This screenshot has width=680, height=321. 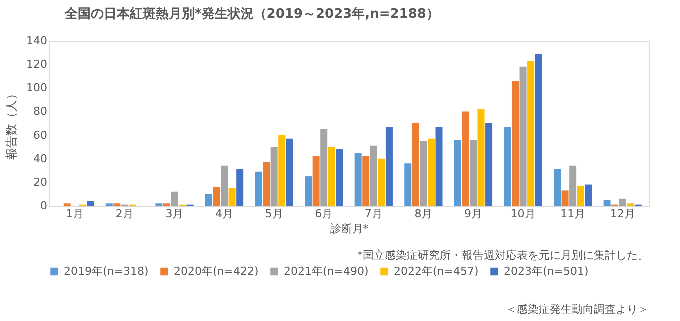 What do you see at coordinates (75, 214) in the screenshot?
I see `x-tick-label: 1月` at bounding box center [75, 214].